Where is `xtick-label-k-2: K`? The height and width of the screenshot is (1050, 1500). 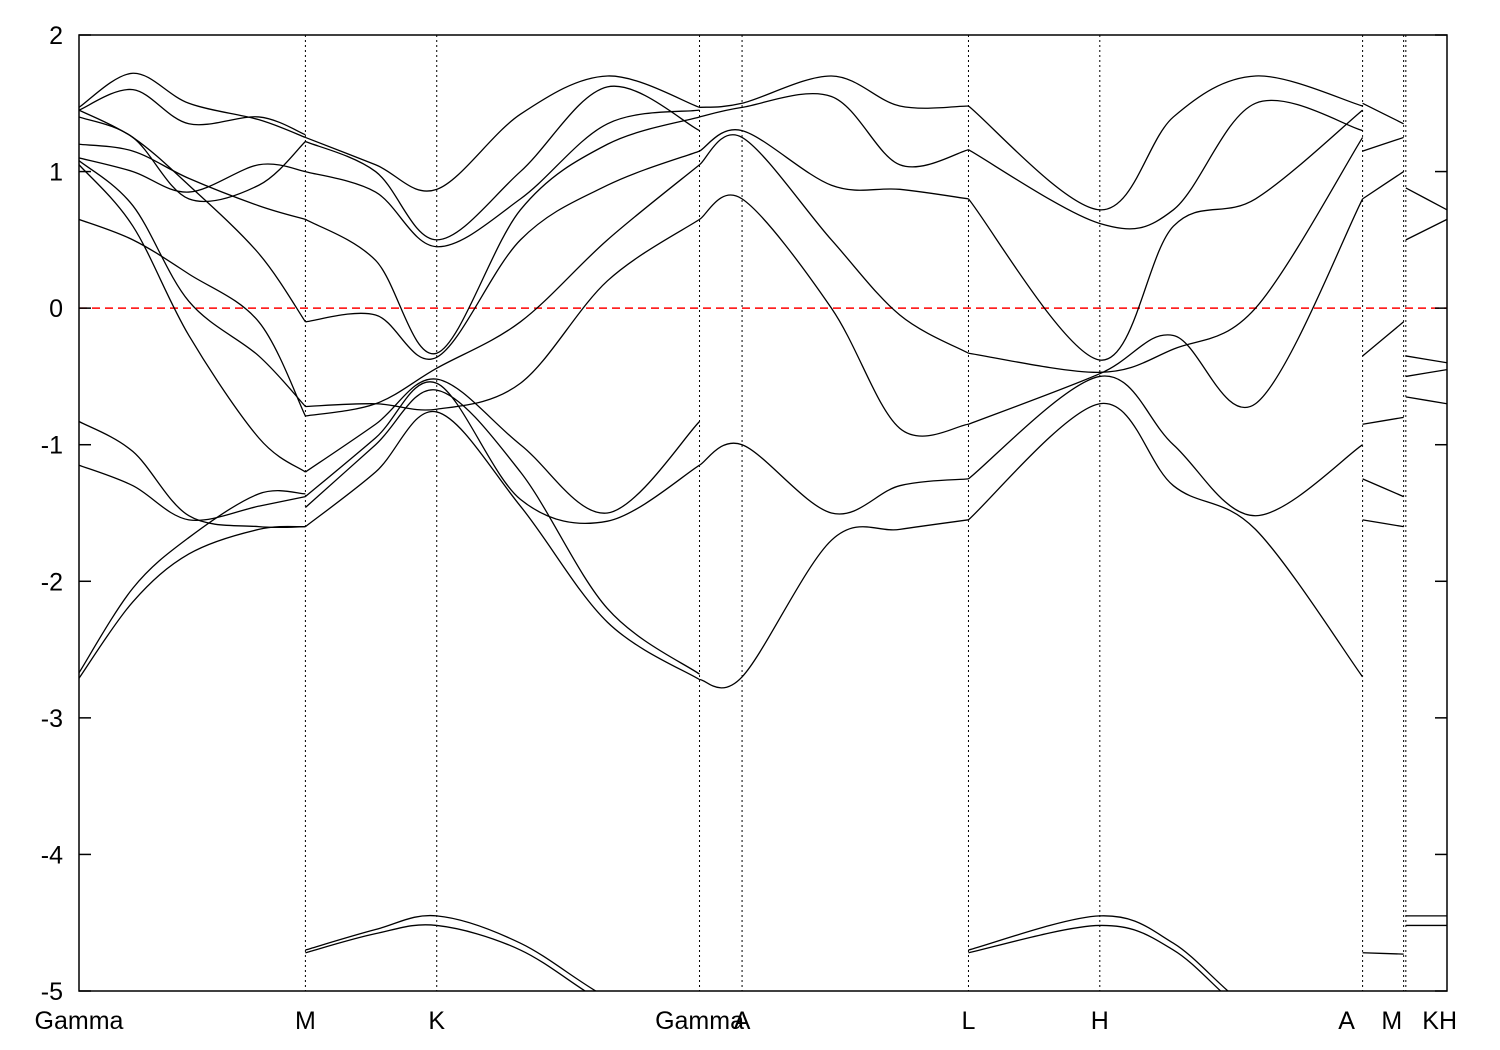
xtick-label-k-2: K is located at coordinates (436, 1021).